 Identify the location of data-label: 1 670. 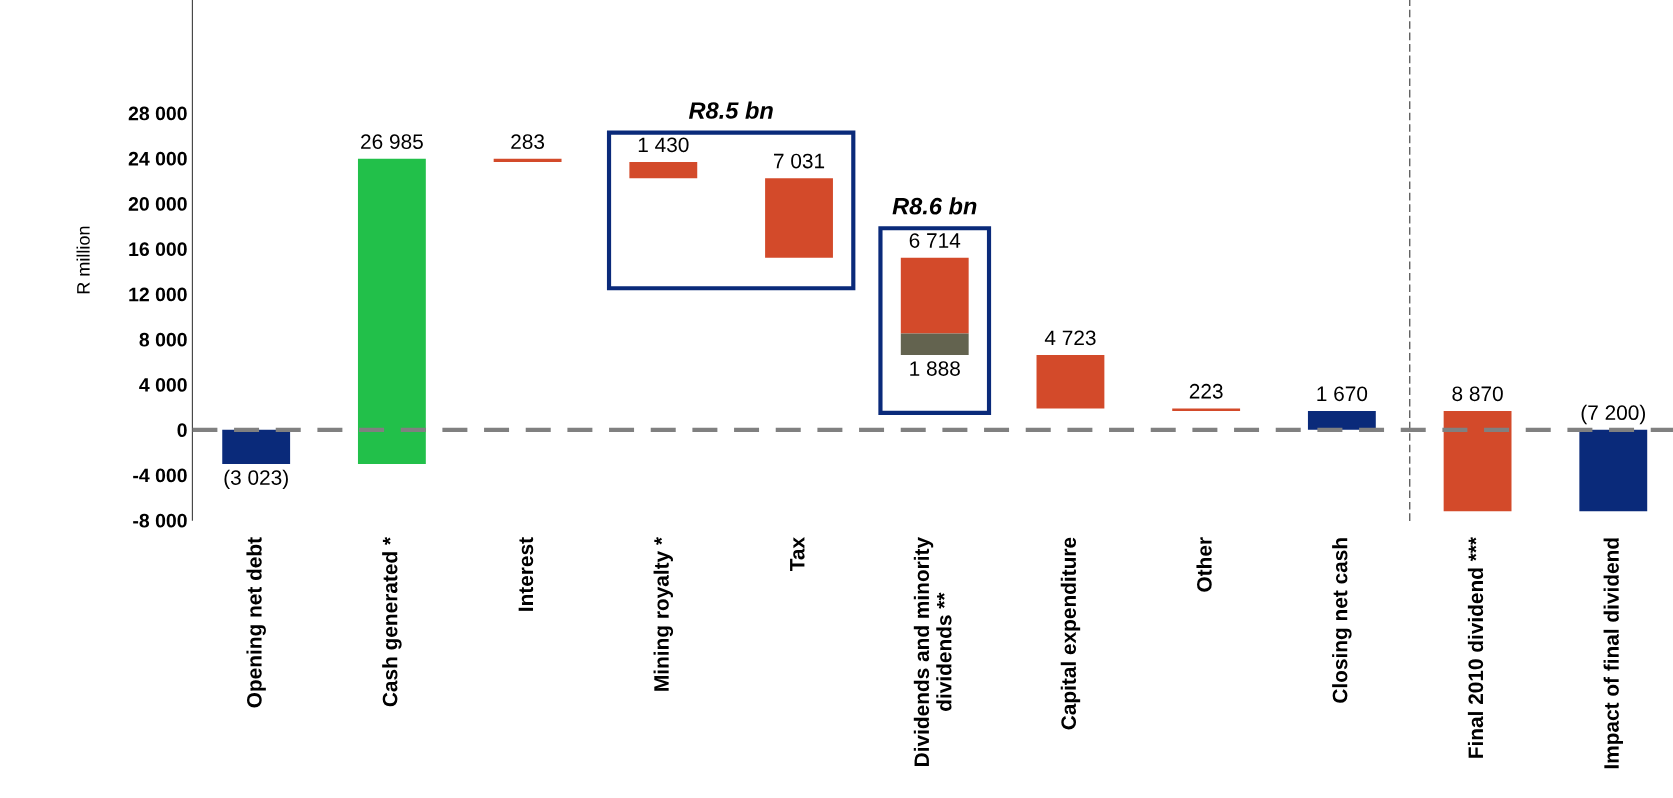
(1342, 394).